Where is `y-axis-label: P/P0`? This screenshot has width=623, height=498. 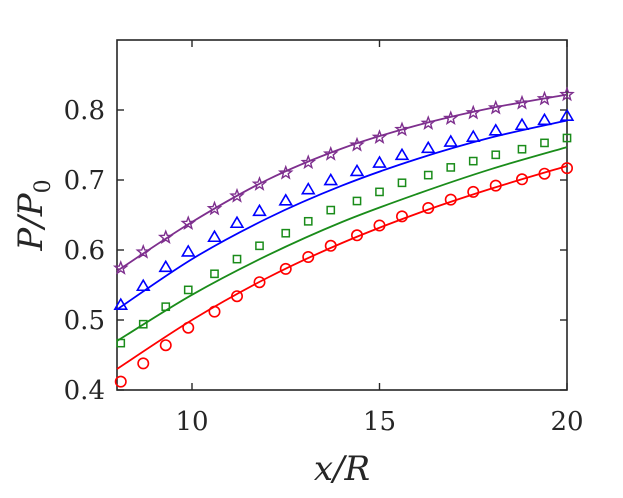 y-axis-label: P/P0 is located at coordinates (33, 215).